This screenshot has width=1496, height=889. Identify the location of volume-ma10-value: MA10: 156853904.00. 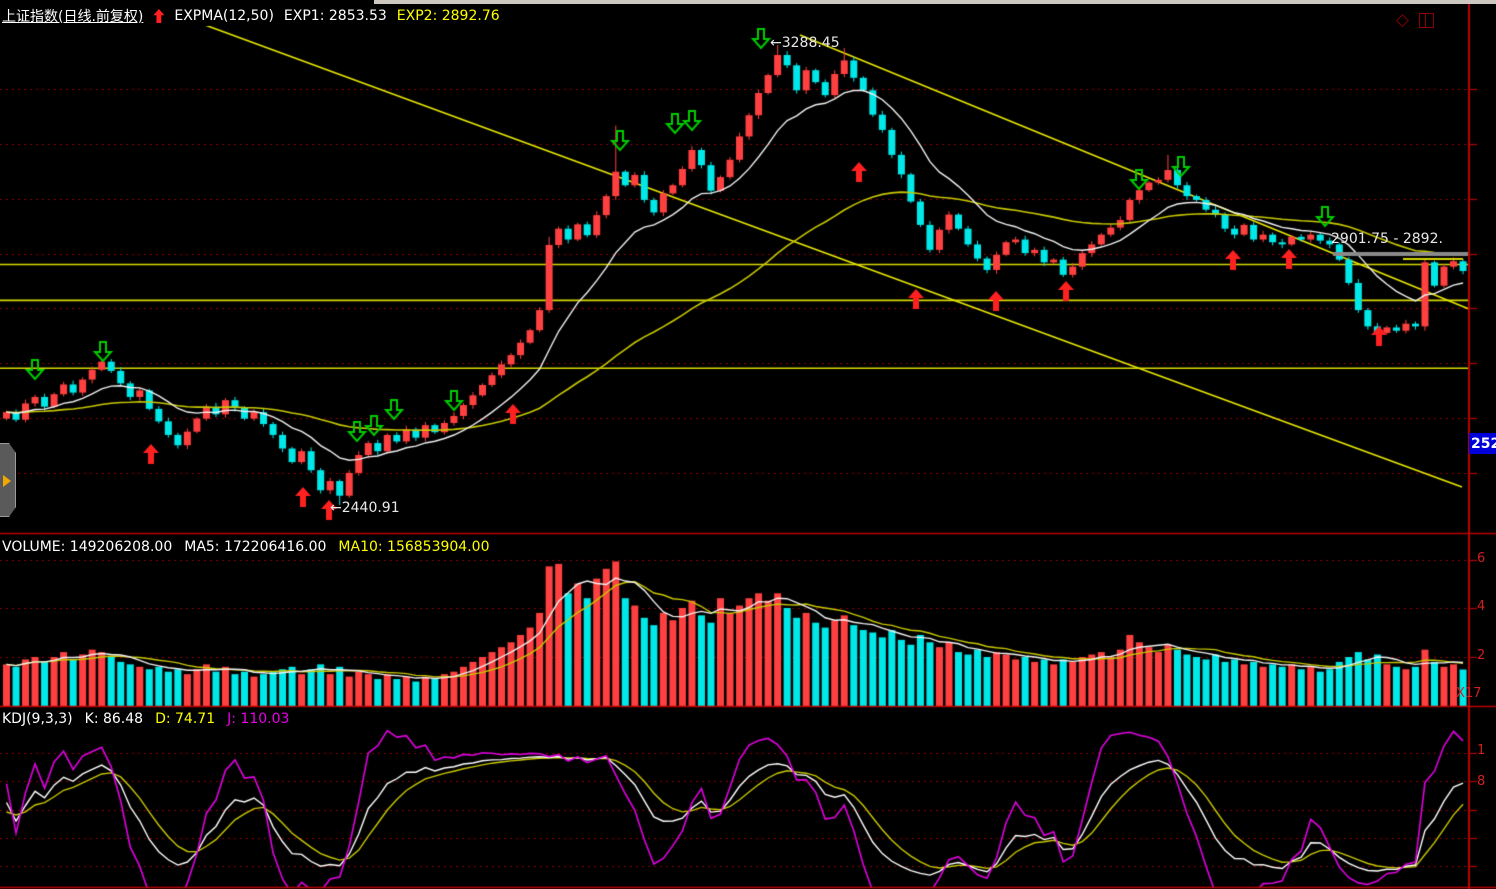
(414, 547).